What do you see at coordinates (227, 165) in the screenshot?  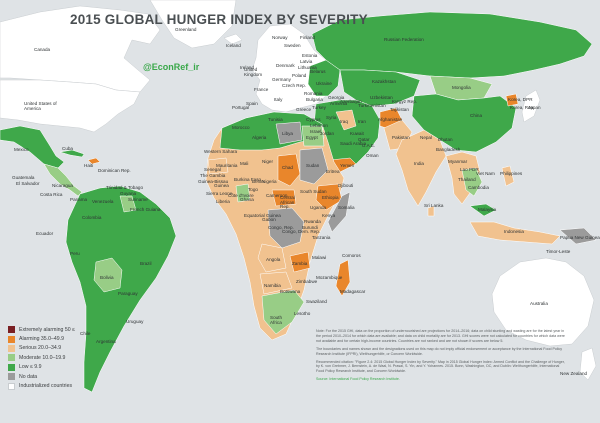 I see `label-mauritania: Mauritania` at bounding box center [227, 165].